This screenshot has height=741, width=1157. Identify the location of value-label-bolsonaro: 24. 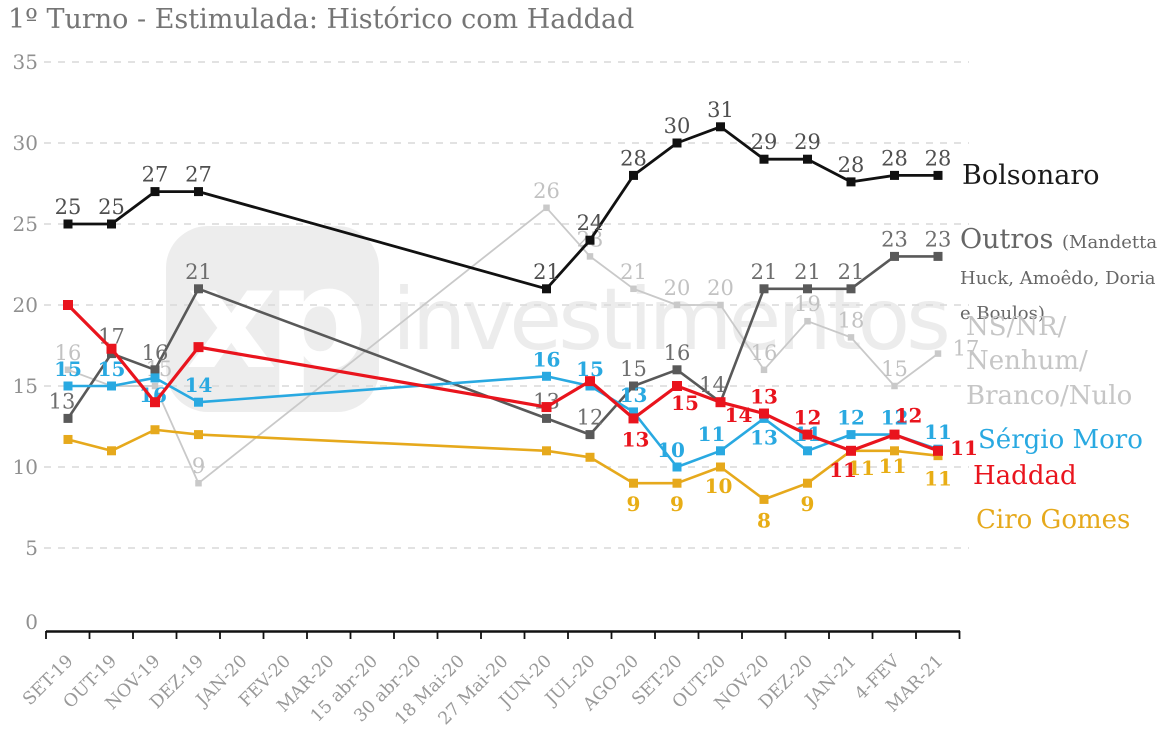
(590, 223).